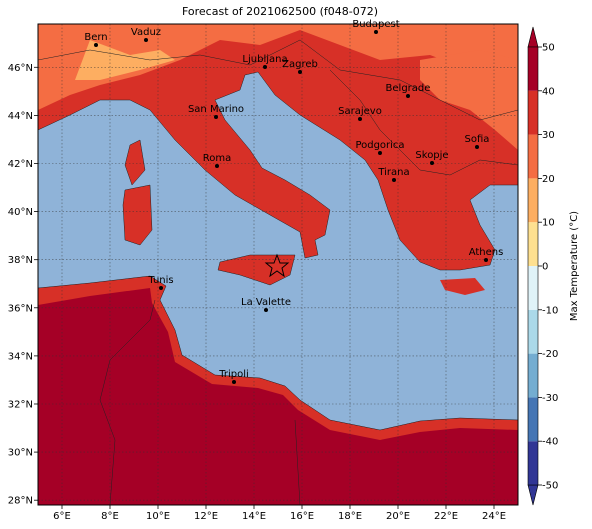  Describe the element at coordinates (550, 310) in the screenshot. I see `colorbar-tick-label: -10` at that location.